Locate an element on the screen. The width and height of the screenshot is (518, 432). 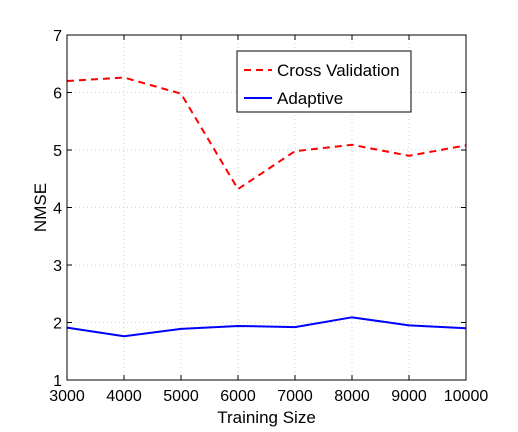
x-tick-label: 10000 is located at coordinates (466, 396).